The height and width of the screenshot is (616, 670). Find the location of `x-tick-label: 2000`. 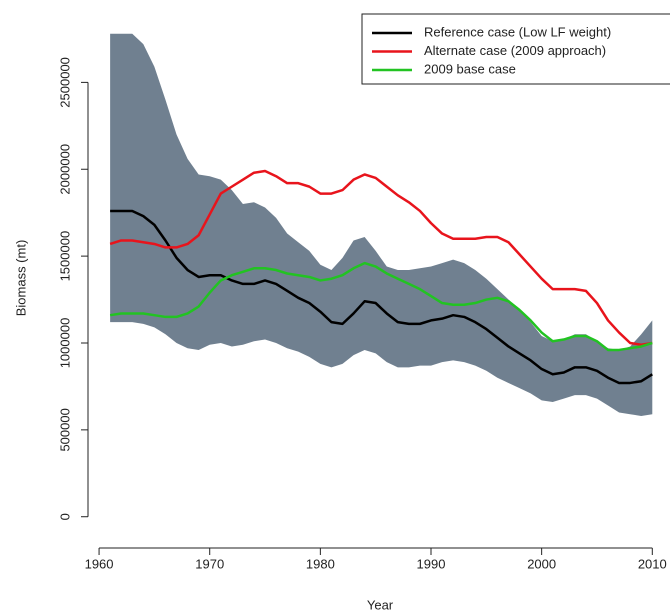

x-tick-label: 2000 is located at coordinates (541, 563).